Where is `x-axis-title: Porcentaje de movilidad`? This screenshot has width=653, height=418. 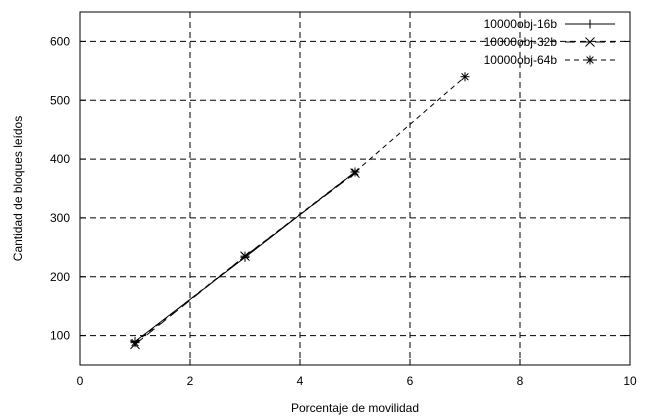
x-axis-title: Porcentaje de movilidad is located at coordinates (355, 408).